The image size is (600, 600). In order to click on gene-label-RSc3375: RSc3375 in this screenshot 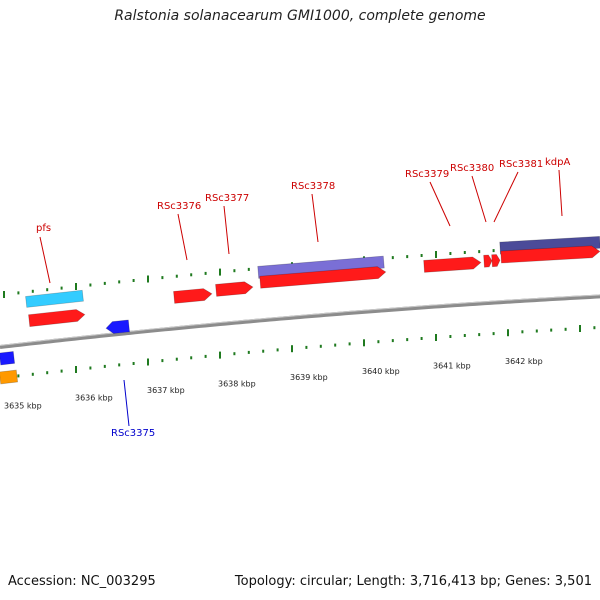, I will do `click(133, 433)`.